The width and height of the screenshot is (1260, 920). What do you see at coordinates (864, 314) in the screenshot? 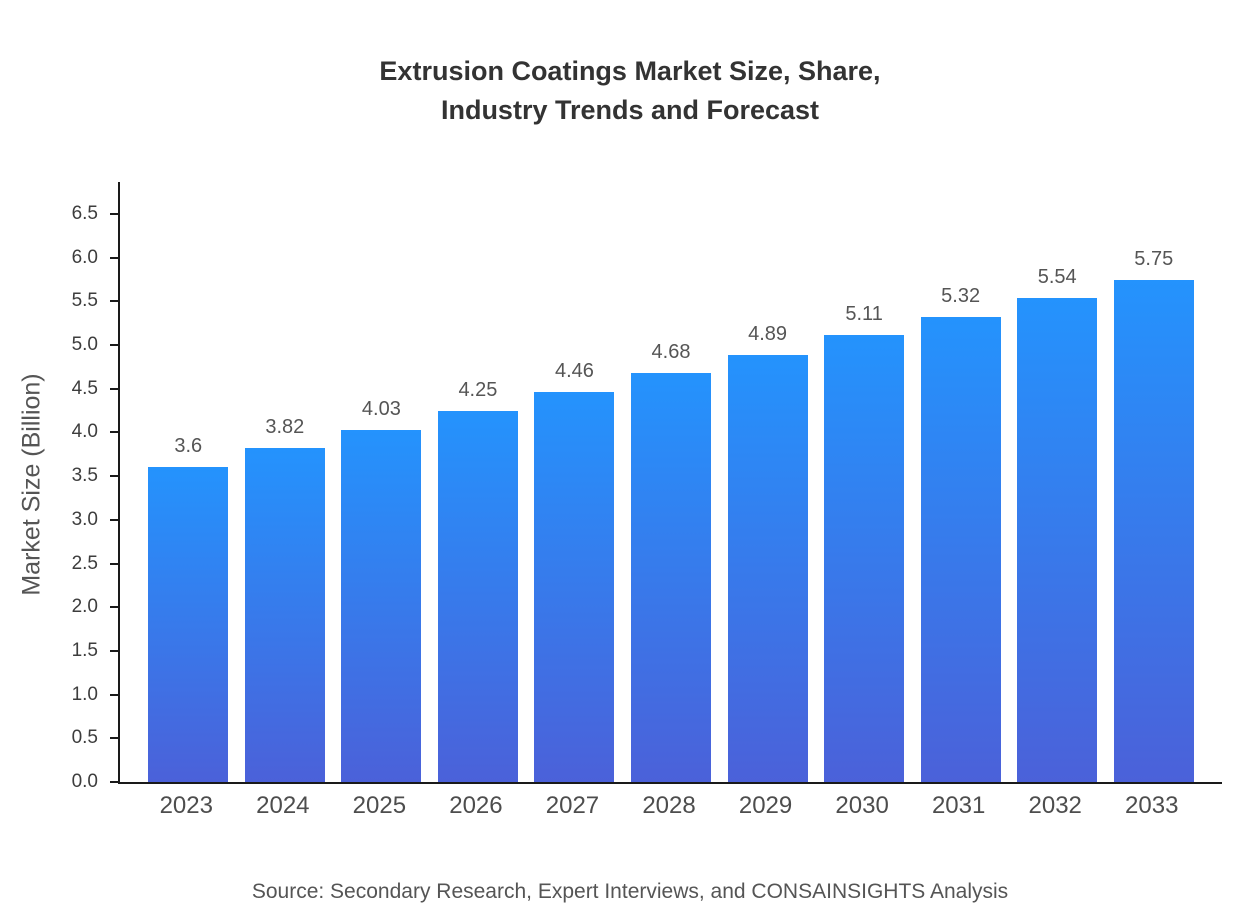
I see `bar-value-label: 5.11` at bounding box center [864, 314].